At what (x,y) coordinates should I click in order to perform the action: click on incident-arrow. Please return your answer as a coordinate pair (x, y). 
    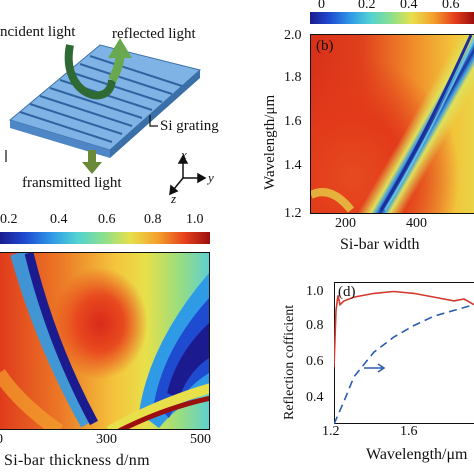
    Looking at the image, I should click on (90, 72).